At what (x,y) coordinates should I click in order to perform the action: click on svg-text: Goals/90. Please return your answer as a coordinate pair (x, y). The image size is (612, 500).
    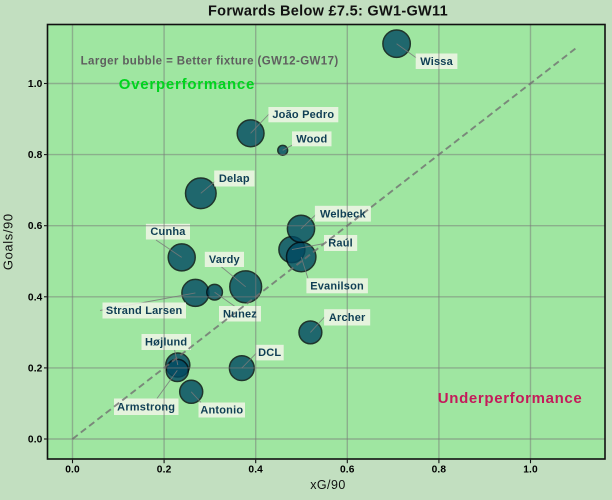
    Looking at the image, I should click on (8, 241).